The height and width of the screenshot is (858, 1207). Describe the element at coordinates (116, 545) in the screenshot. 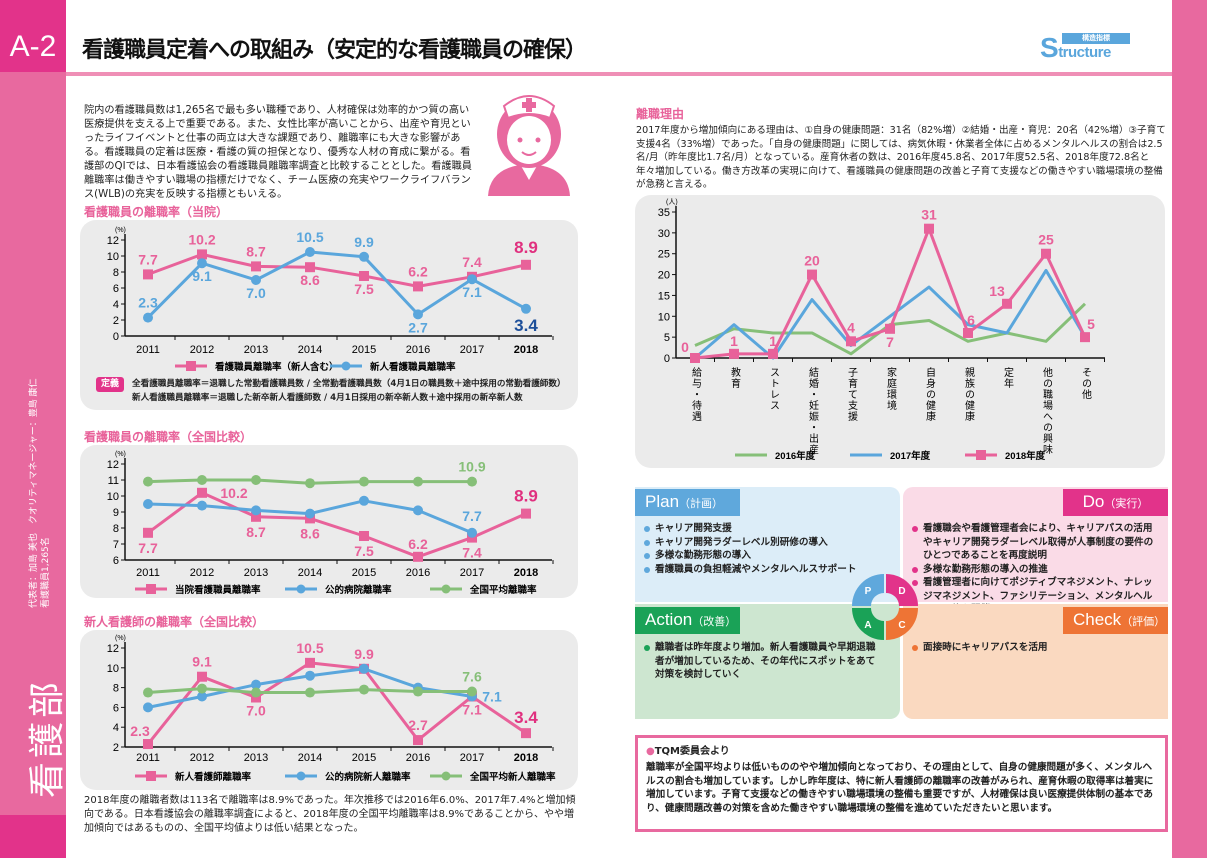

I see `y-tick-label: 7` at that location.